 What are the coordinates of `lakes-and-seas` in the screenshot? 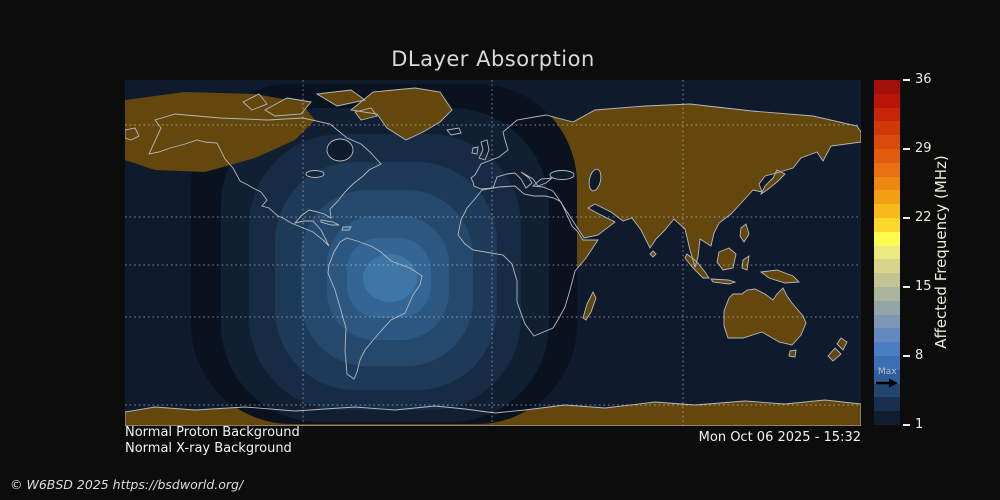 It's located at (453, 165).